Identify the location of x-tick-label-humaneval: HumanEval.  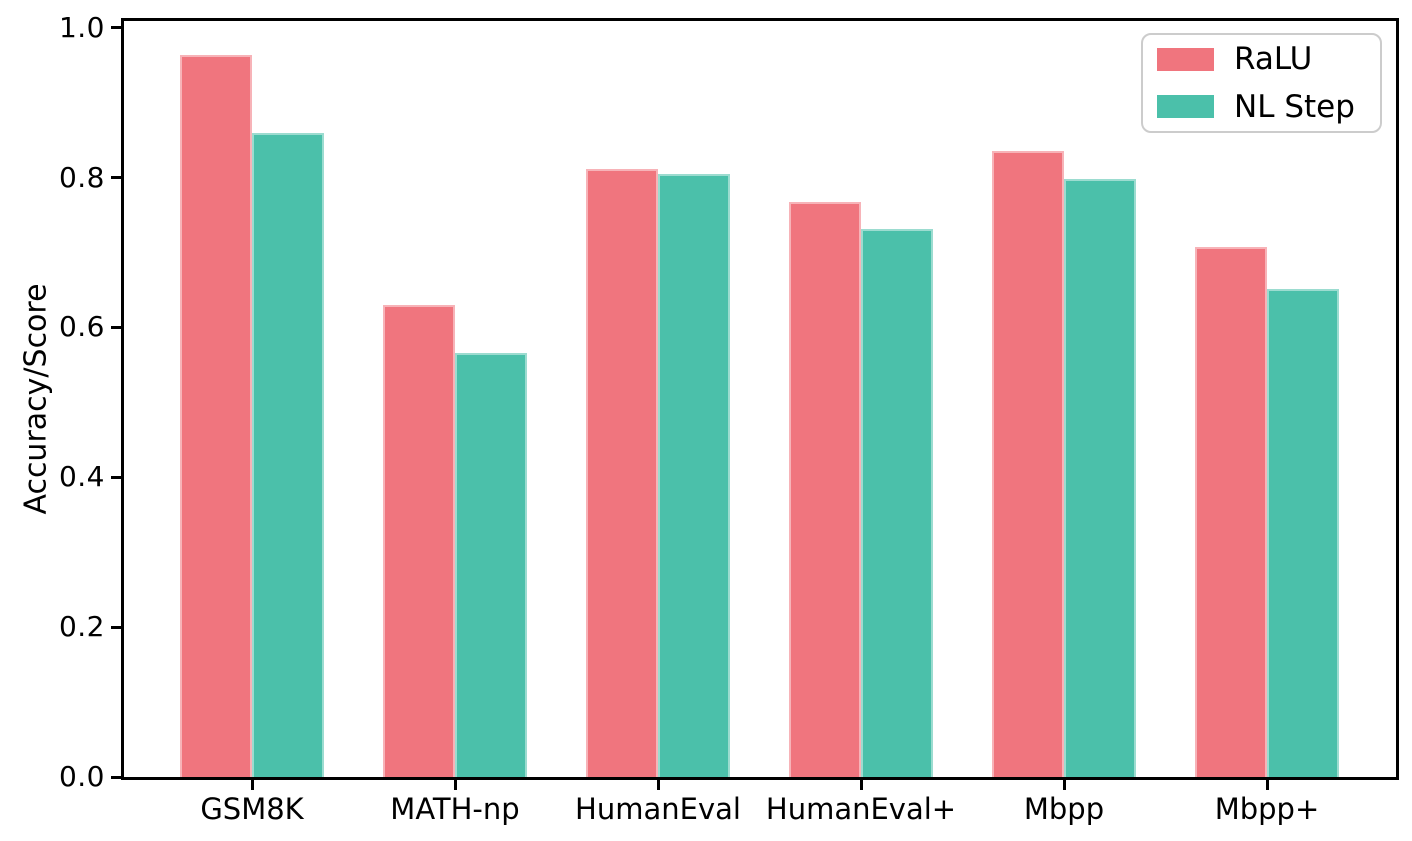
(658, 809).